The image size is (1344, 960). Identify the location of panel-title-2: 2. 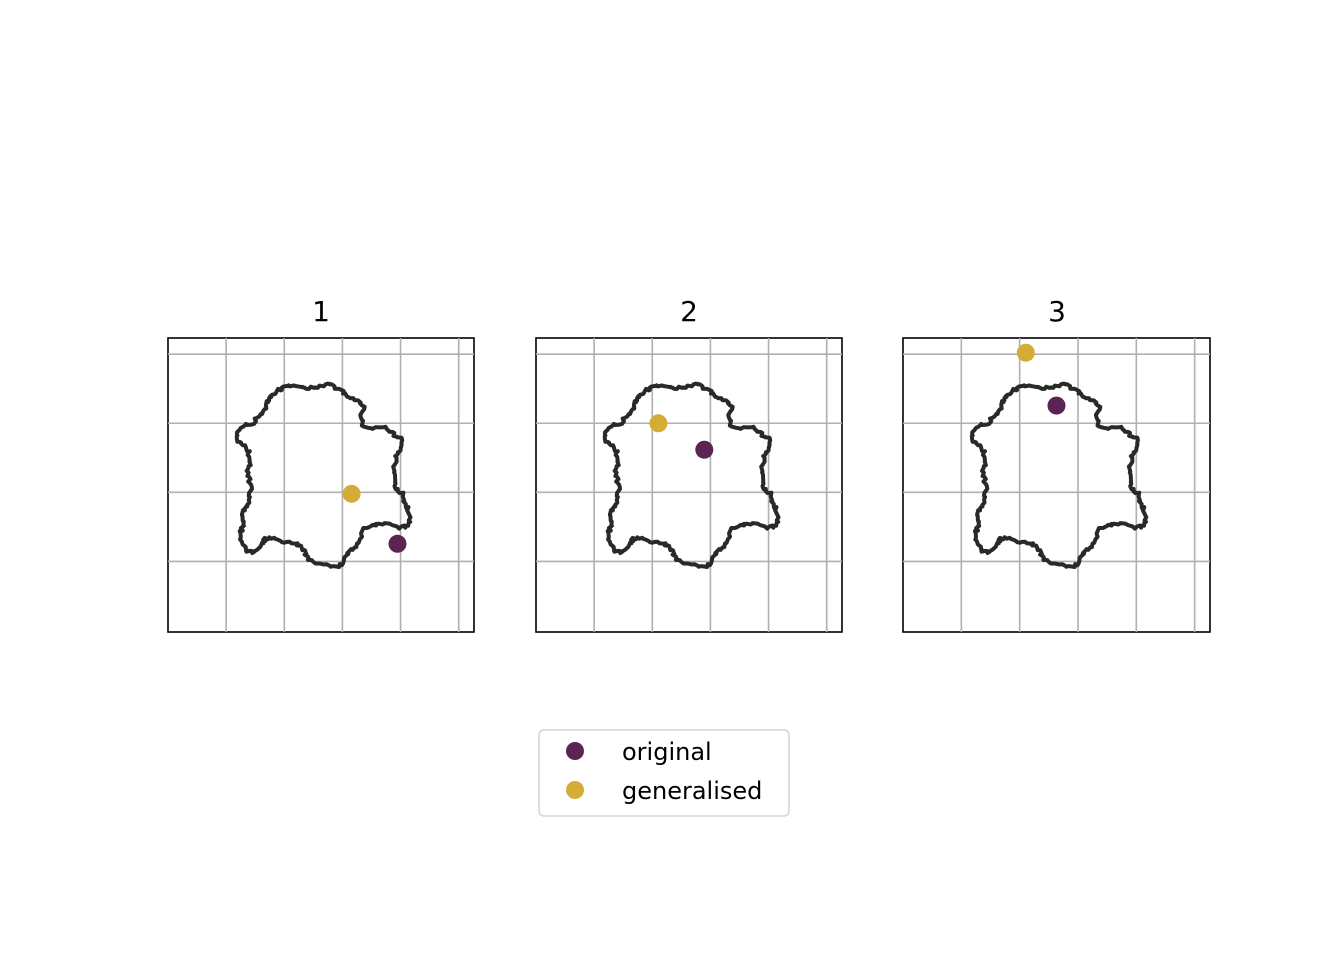
(689, 311).